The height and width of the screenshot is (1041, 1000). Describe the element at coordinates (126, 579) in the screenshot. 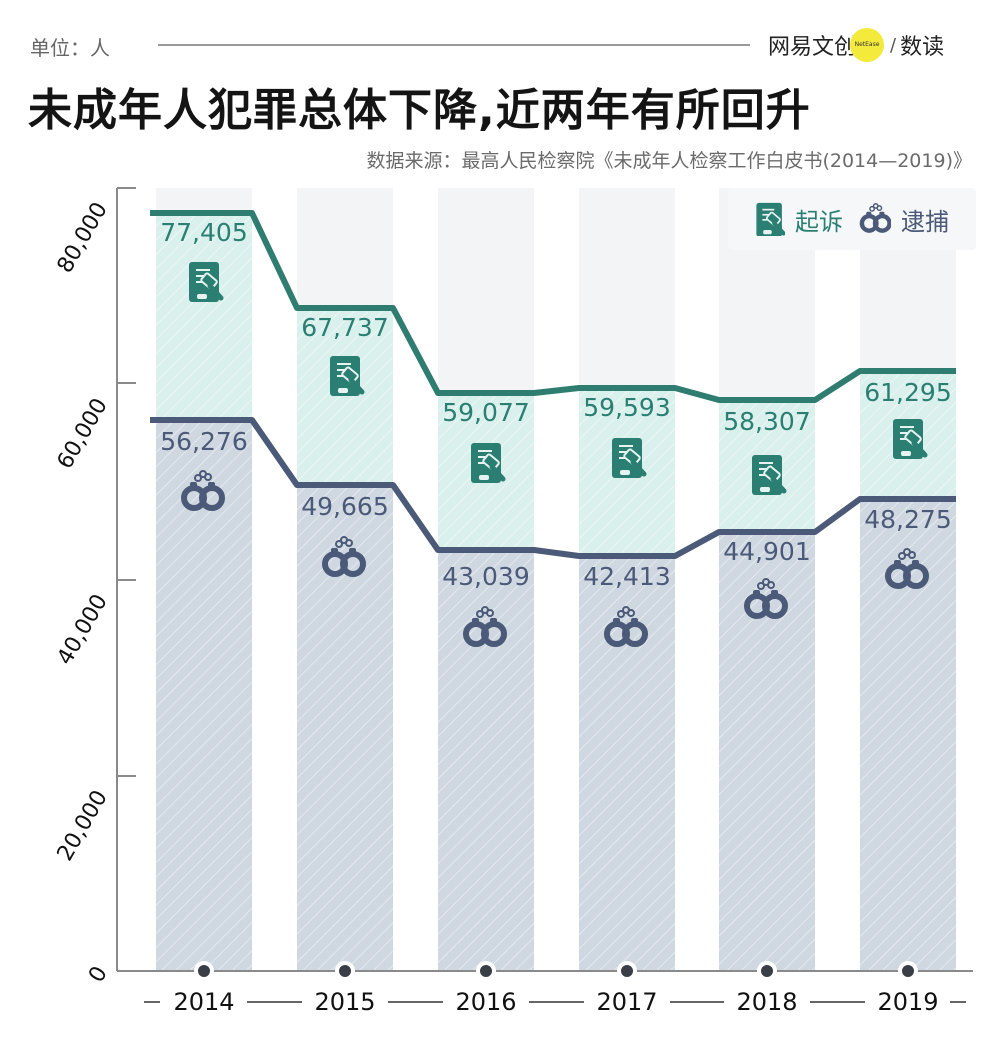

I see `y-axis` at that location.